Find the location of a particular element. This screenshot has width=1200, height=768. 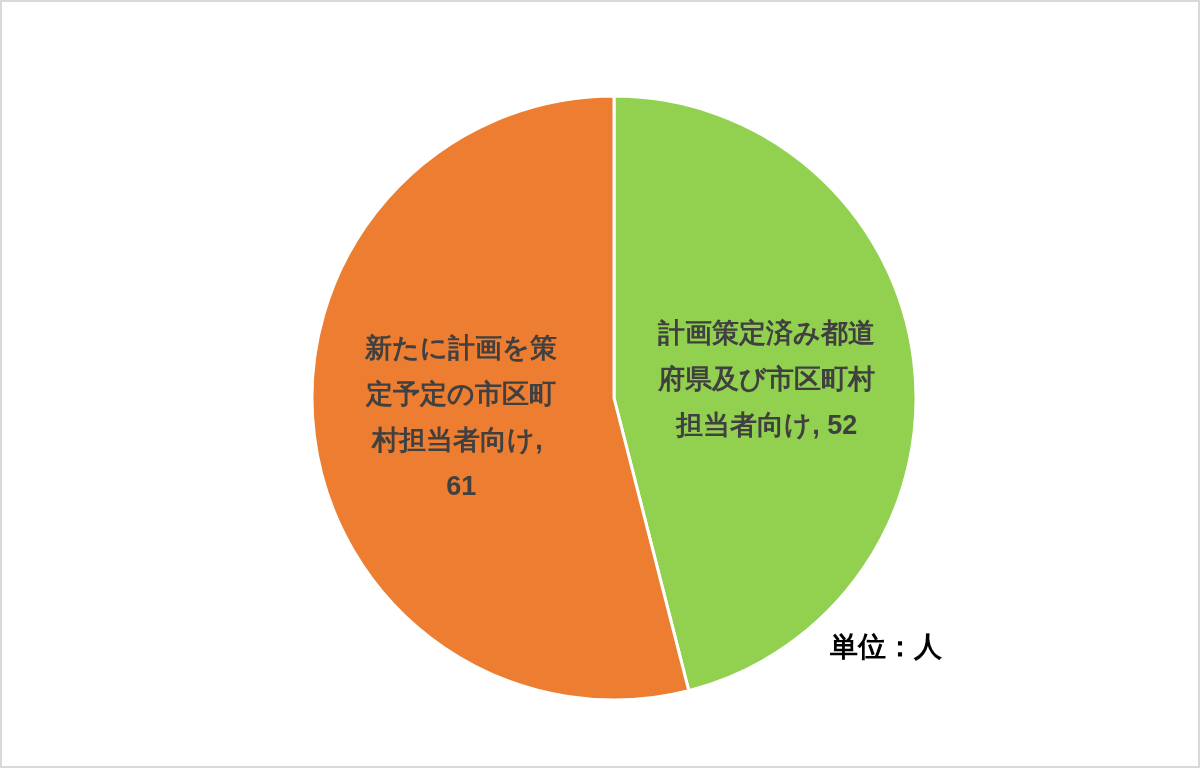

slice-label: 新たに計画を策定予定の市区町村担当者向け, 61 is located at coordinates (461, 417).